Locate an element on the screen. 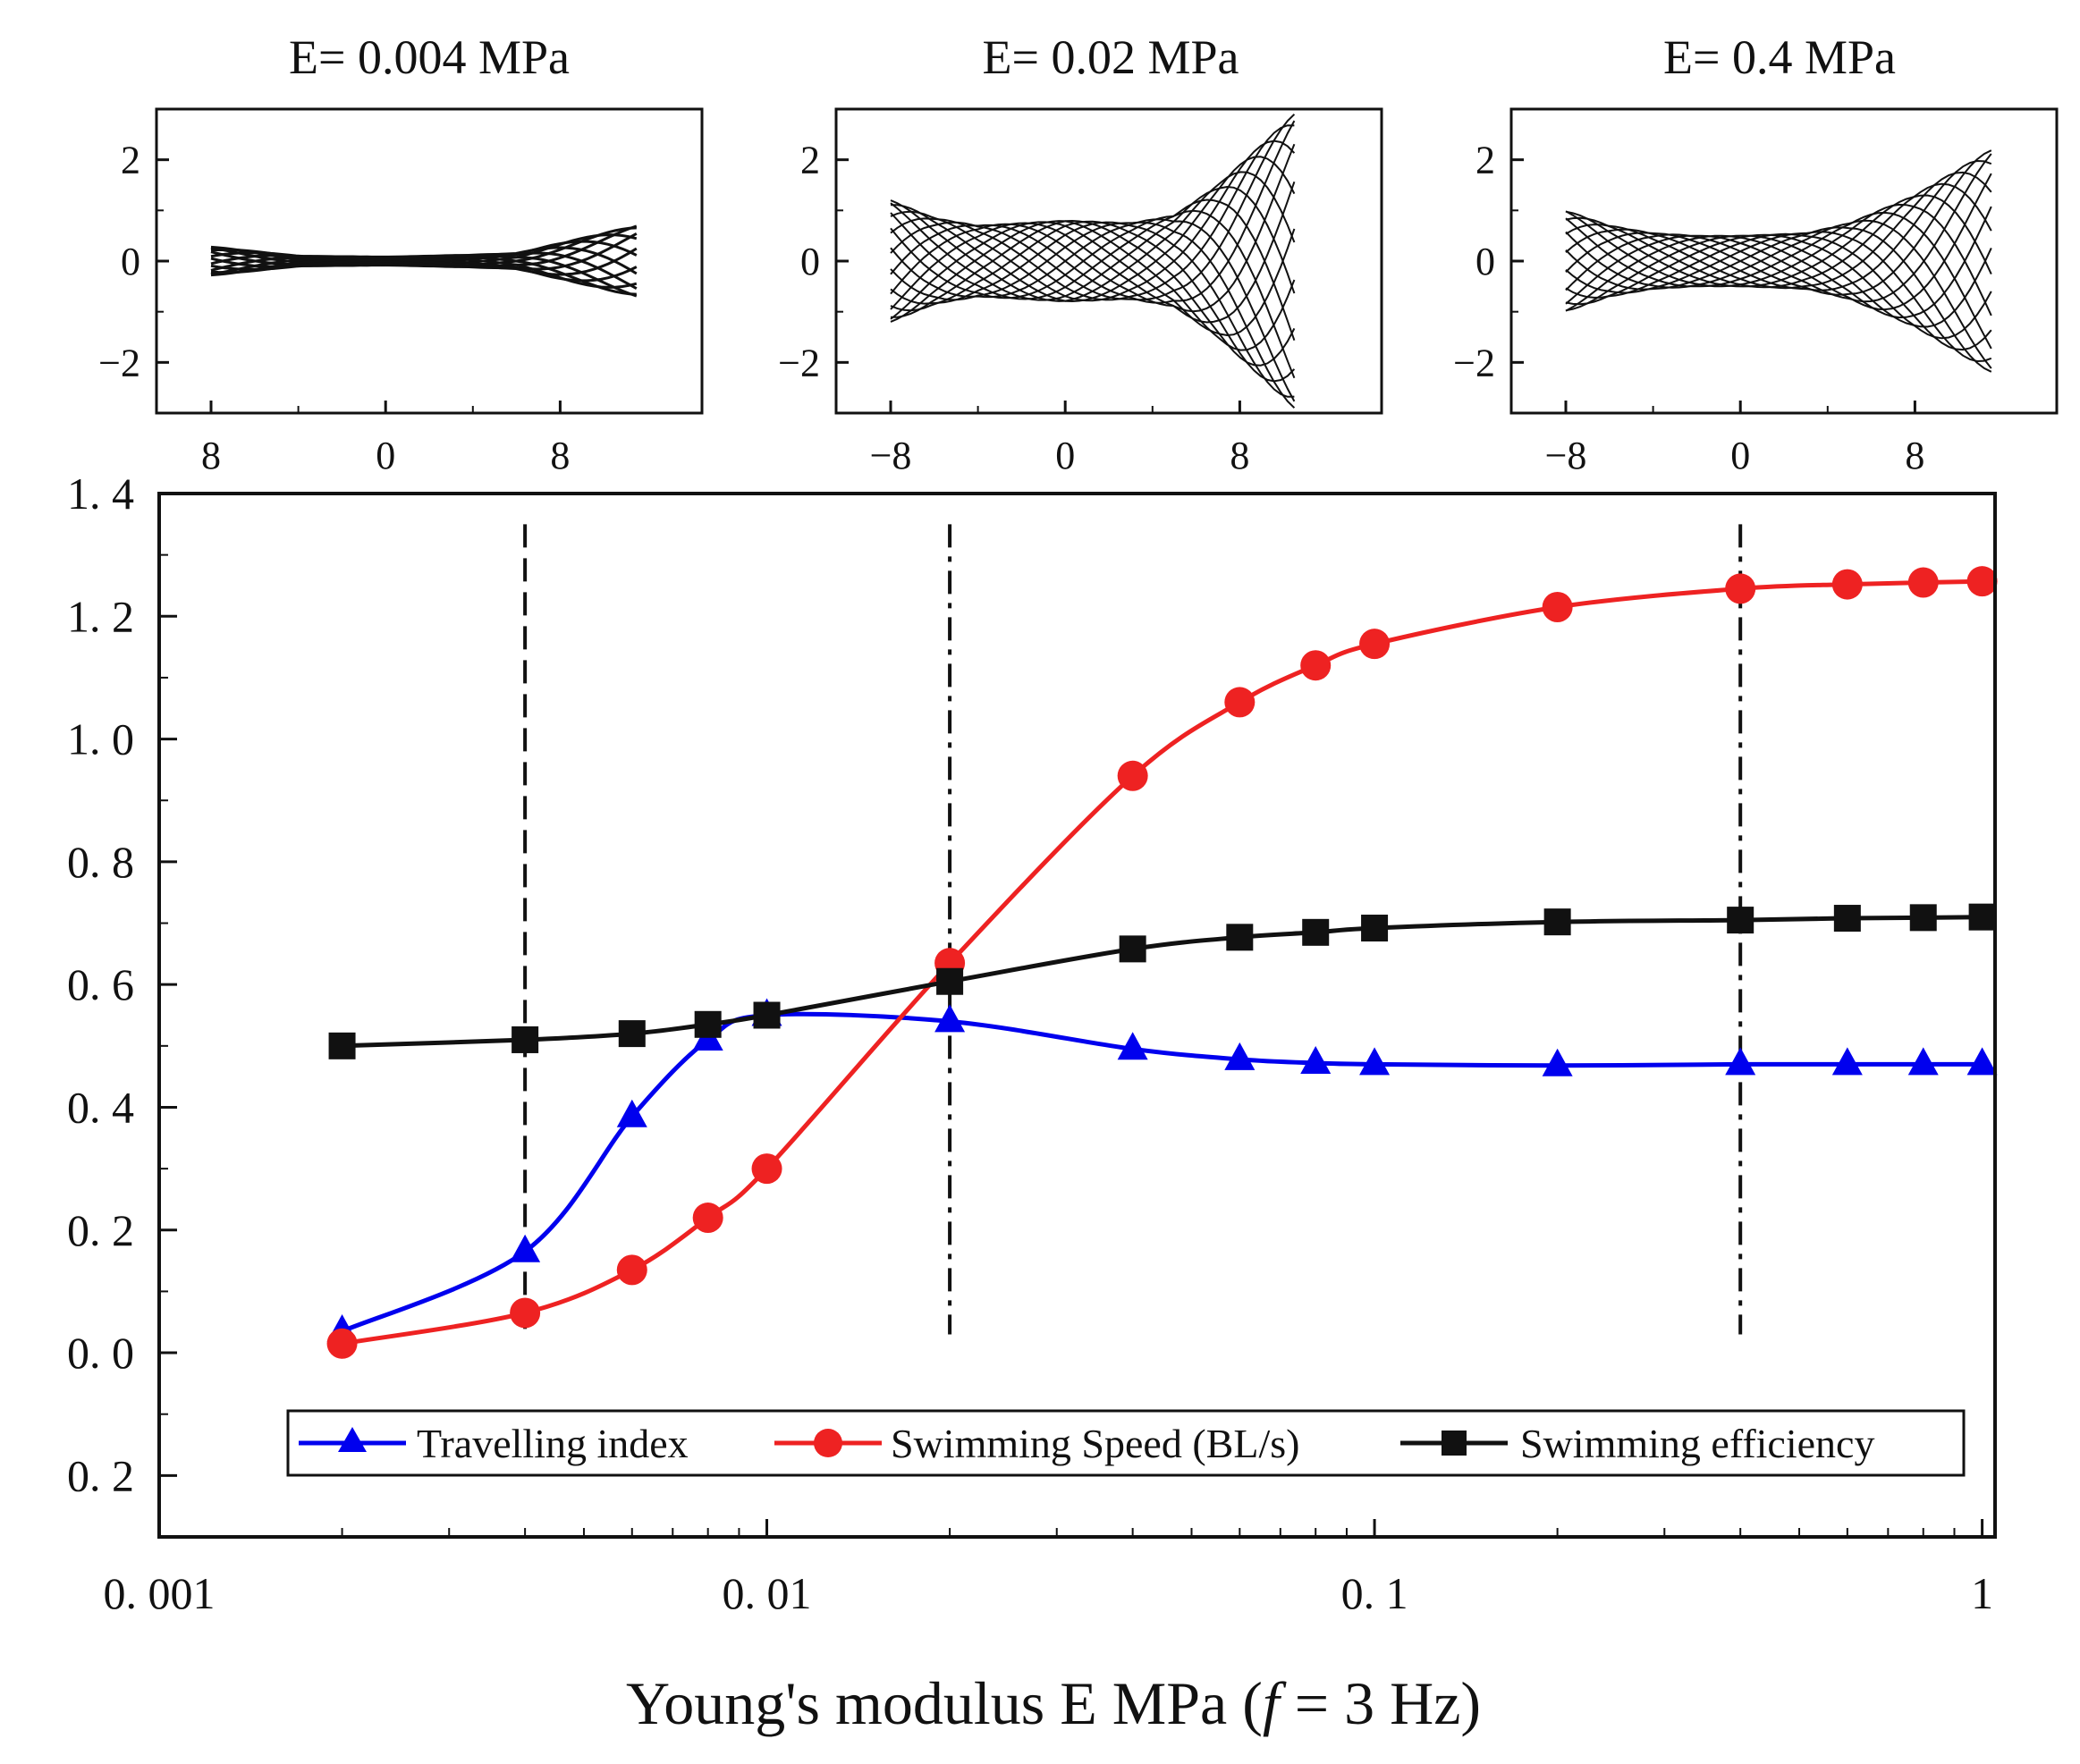 Image resolution: width=2080 pixels, height=1764 pixels. x-tick-label: 0. 1 is located at coordinates (1374, 1593).